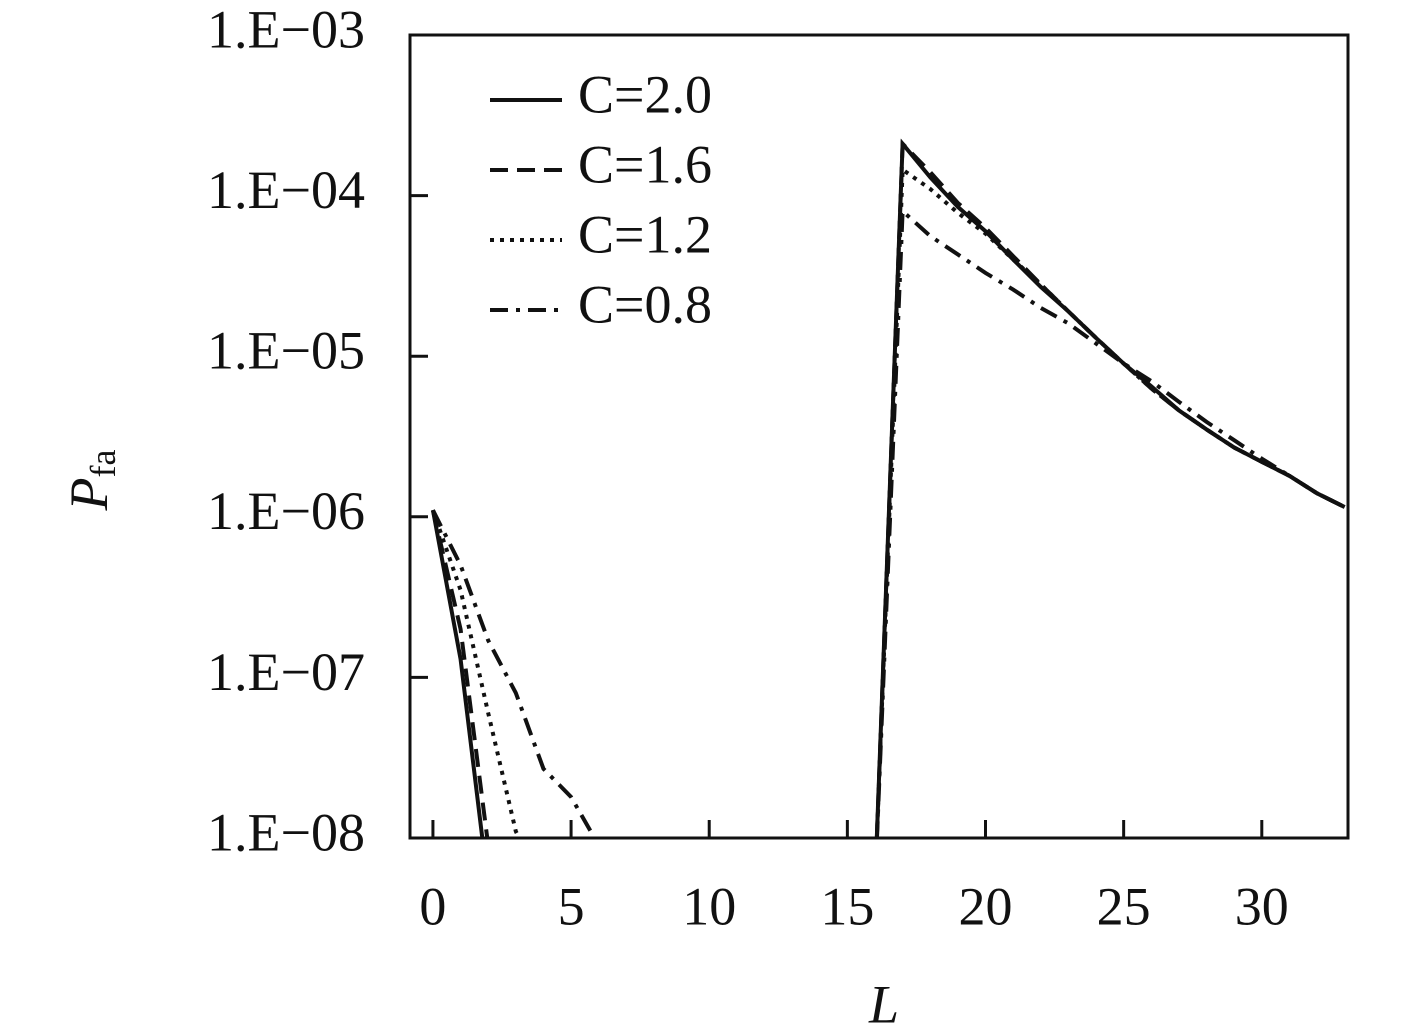 The width and height of the screenshot is (1417, 1035). I want to click on y-tick-label: 1.E−05, so click(286, 351).